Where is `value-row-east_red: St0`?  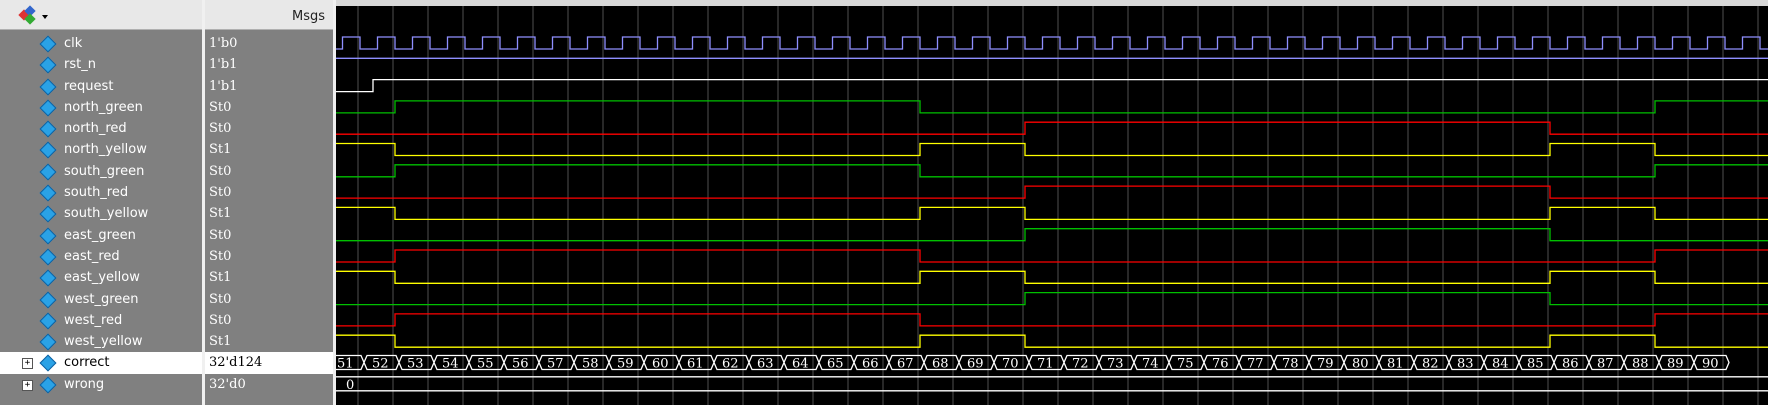
value-row-east_red: St0 is located at coordinates (269, 256).